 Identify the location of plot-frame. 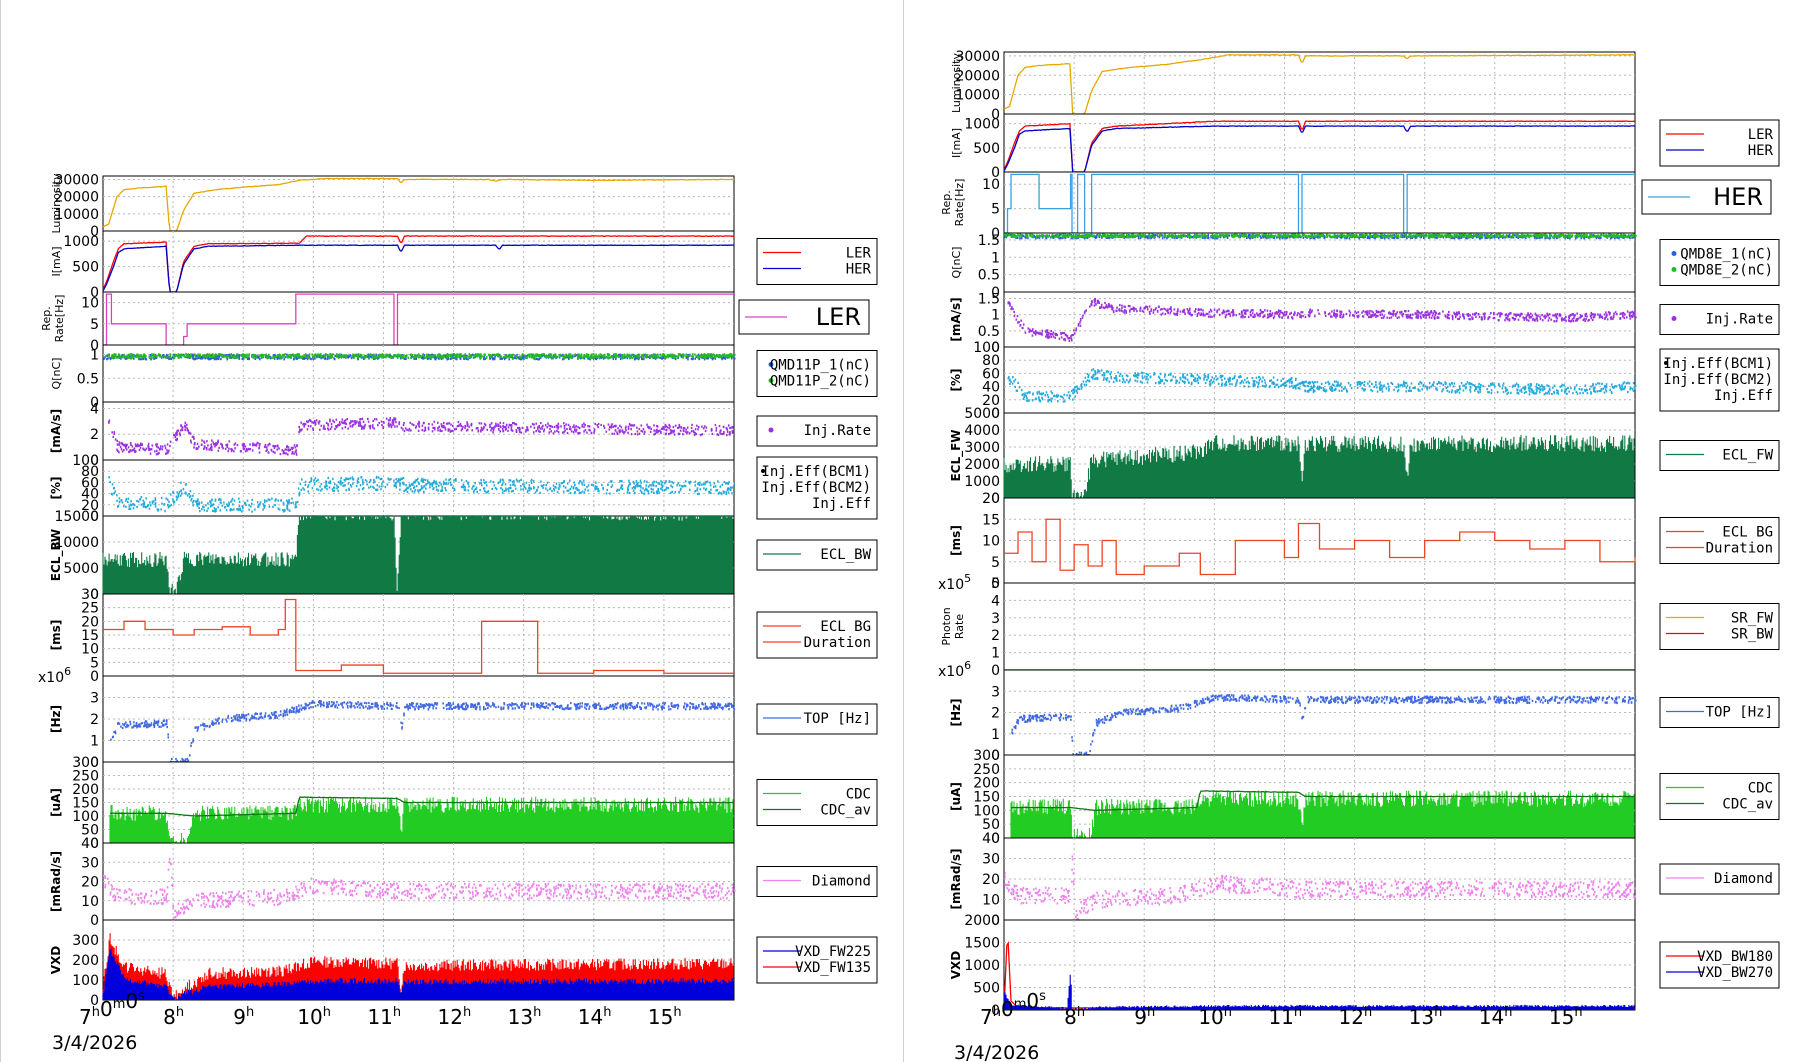
(418, 318).